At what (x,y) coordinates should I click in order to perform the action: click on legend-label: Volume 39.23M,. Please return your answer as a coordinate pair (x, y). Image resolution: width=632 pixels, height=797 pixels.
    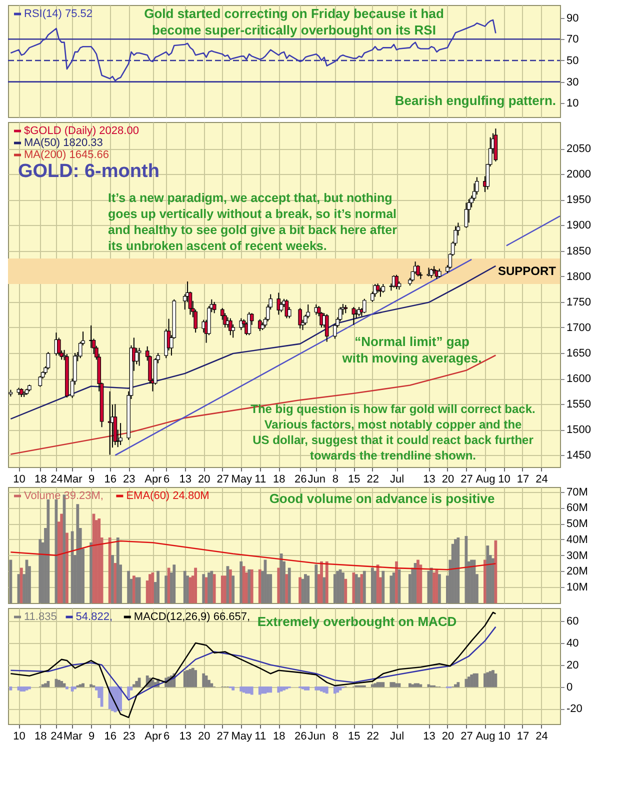
    Looking at the image, I should click on (64, 496).